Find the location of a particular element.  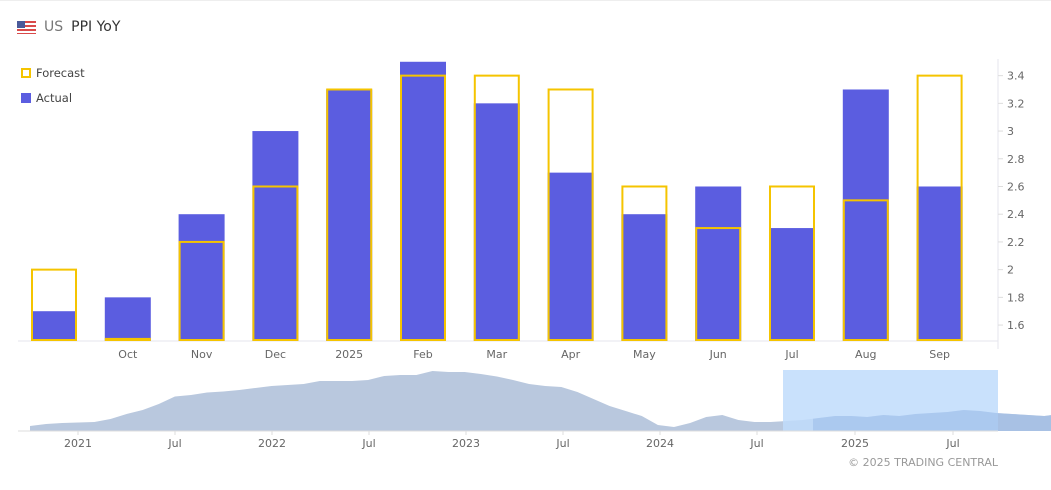

chart-title: PPI YoY is located at coordinates (96, 27).